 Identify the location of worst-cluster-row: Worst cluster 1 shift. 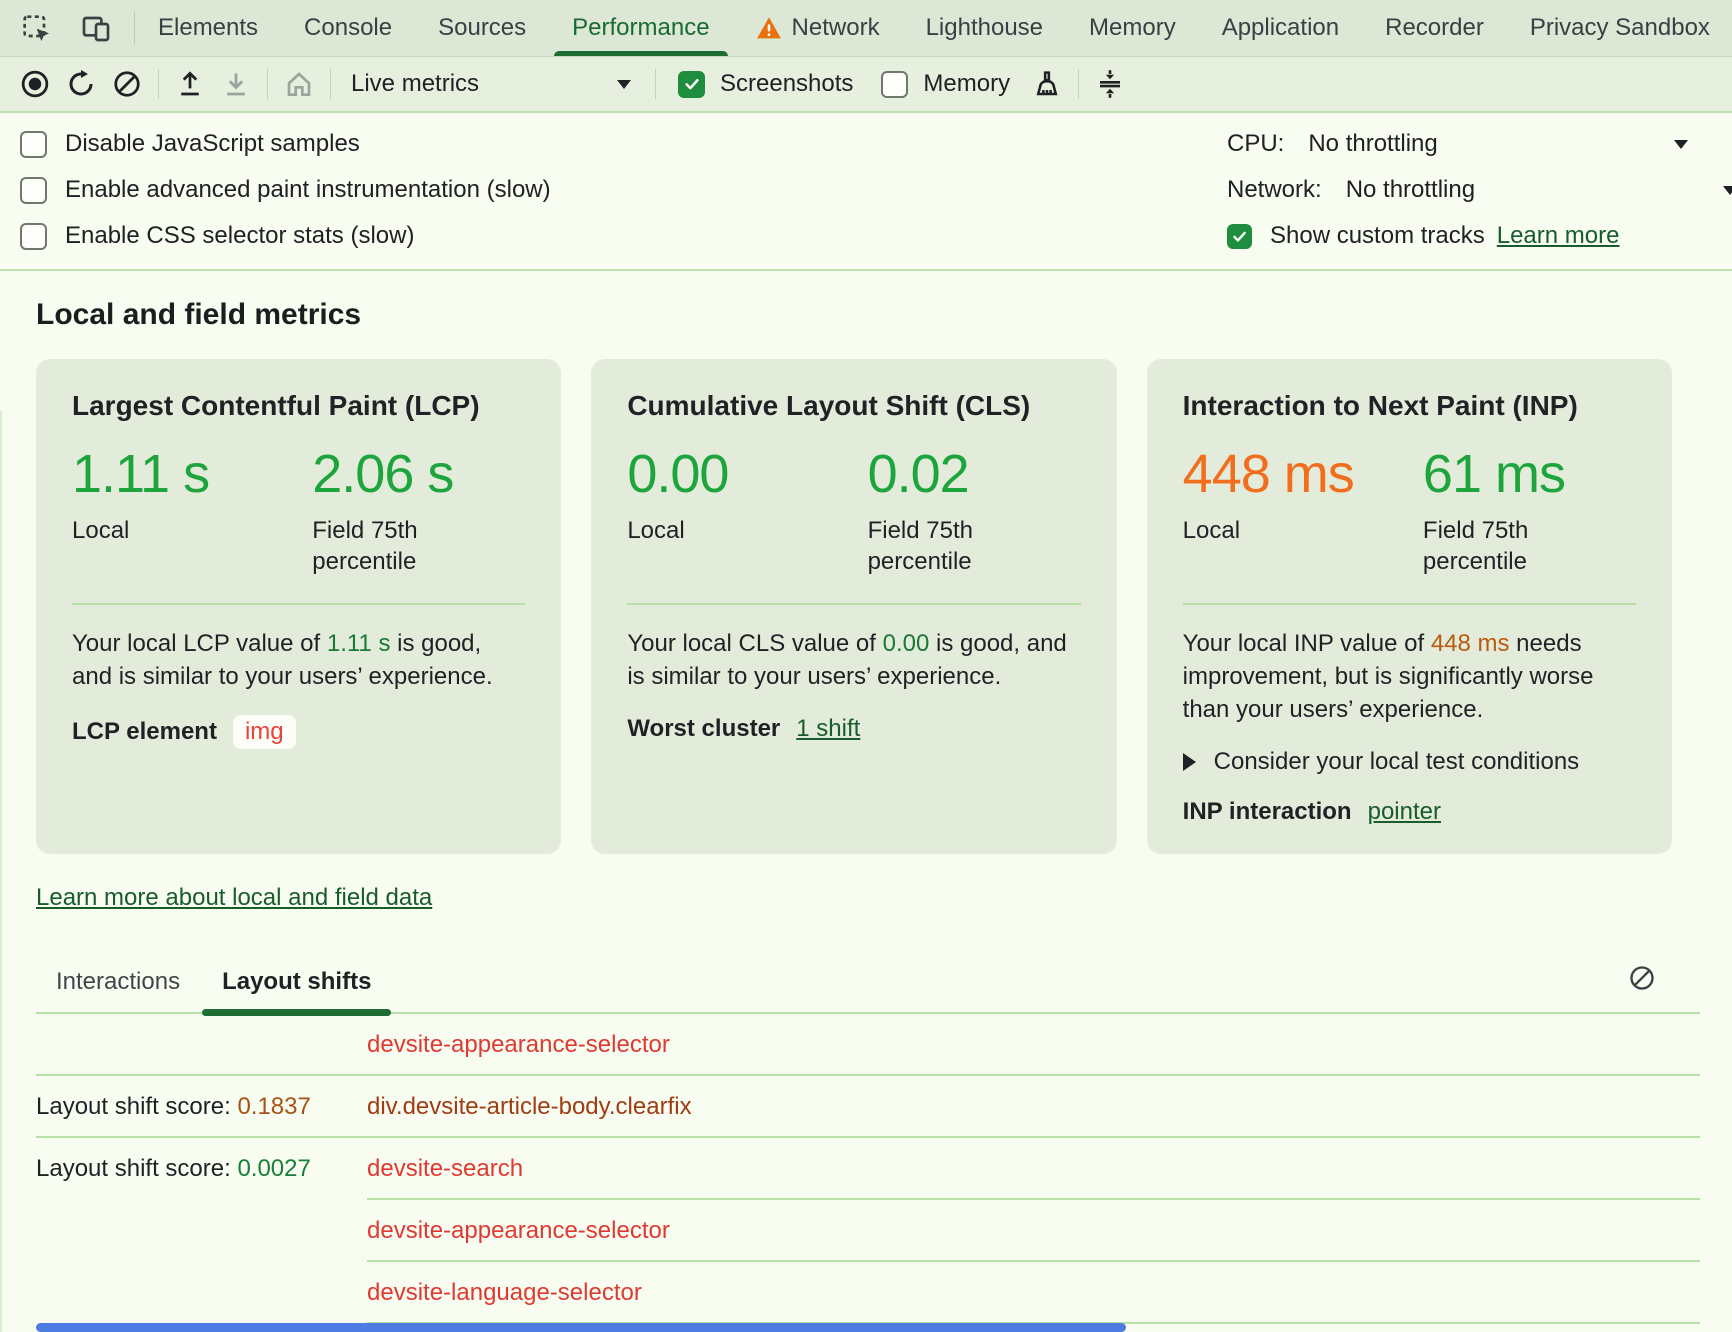
(853, 729).